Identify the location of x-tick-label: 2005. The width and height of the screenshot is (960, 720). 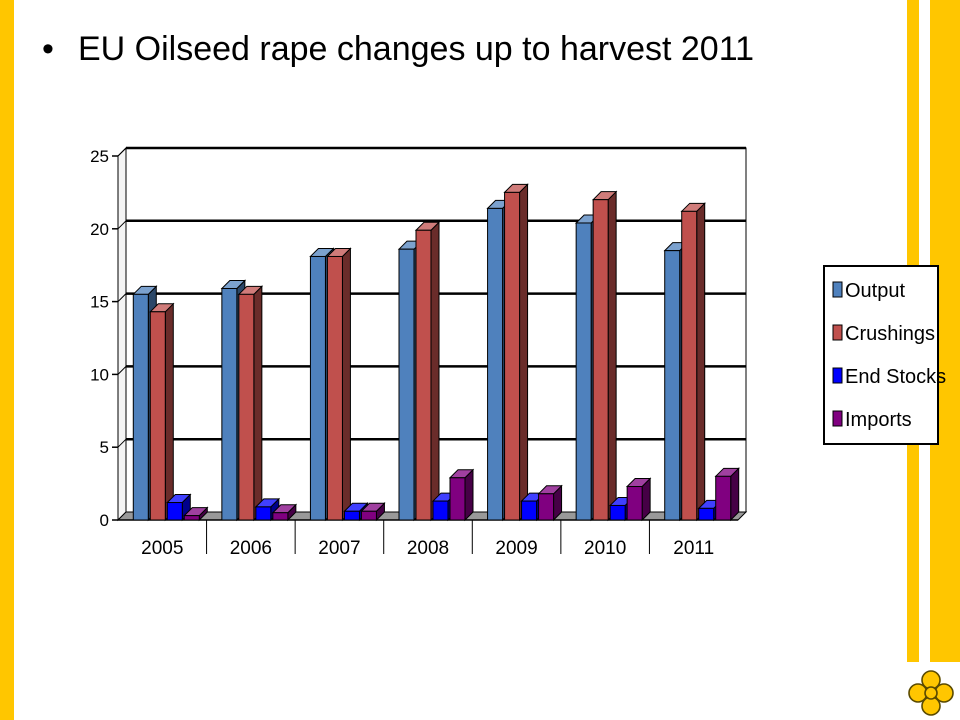
(162, 548).